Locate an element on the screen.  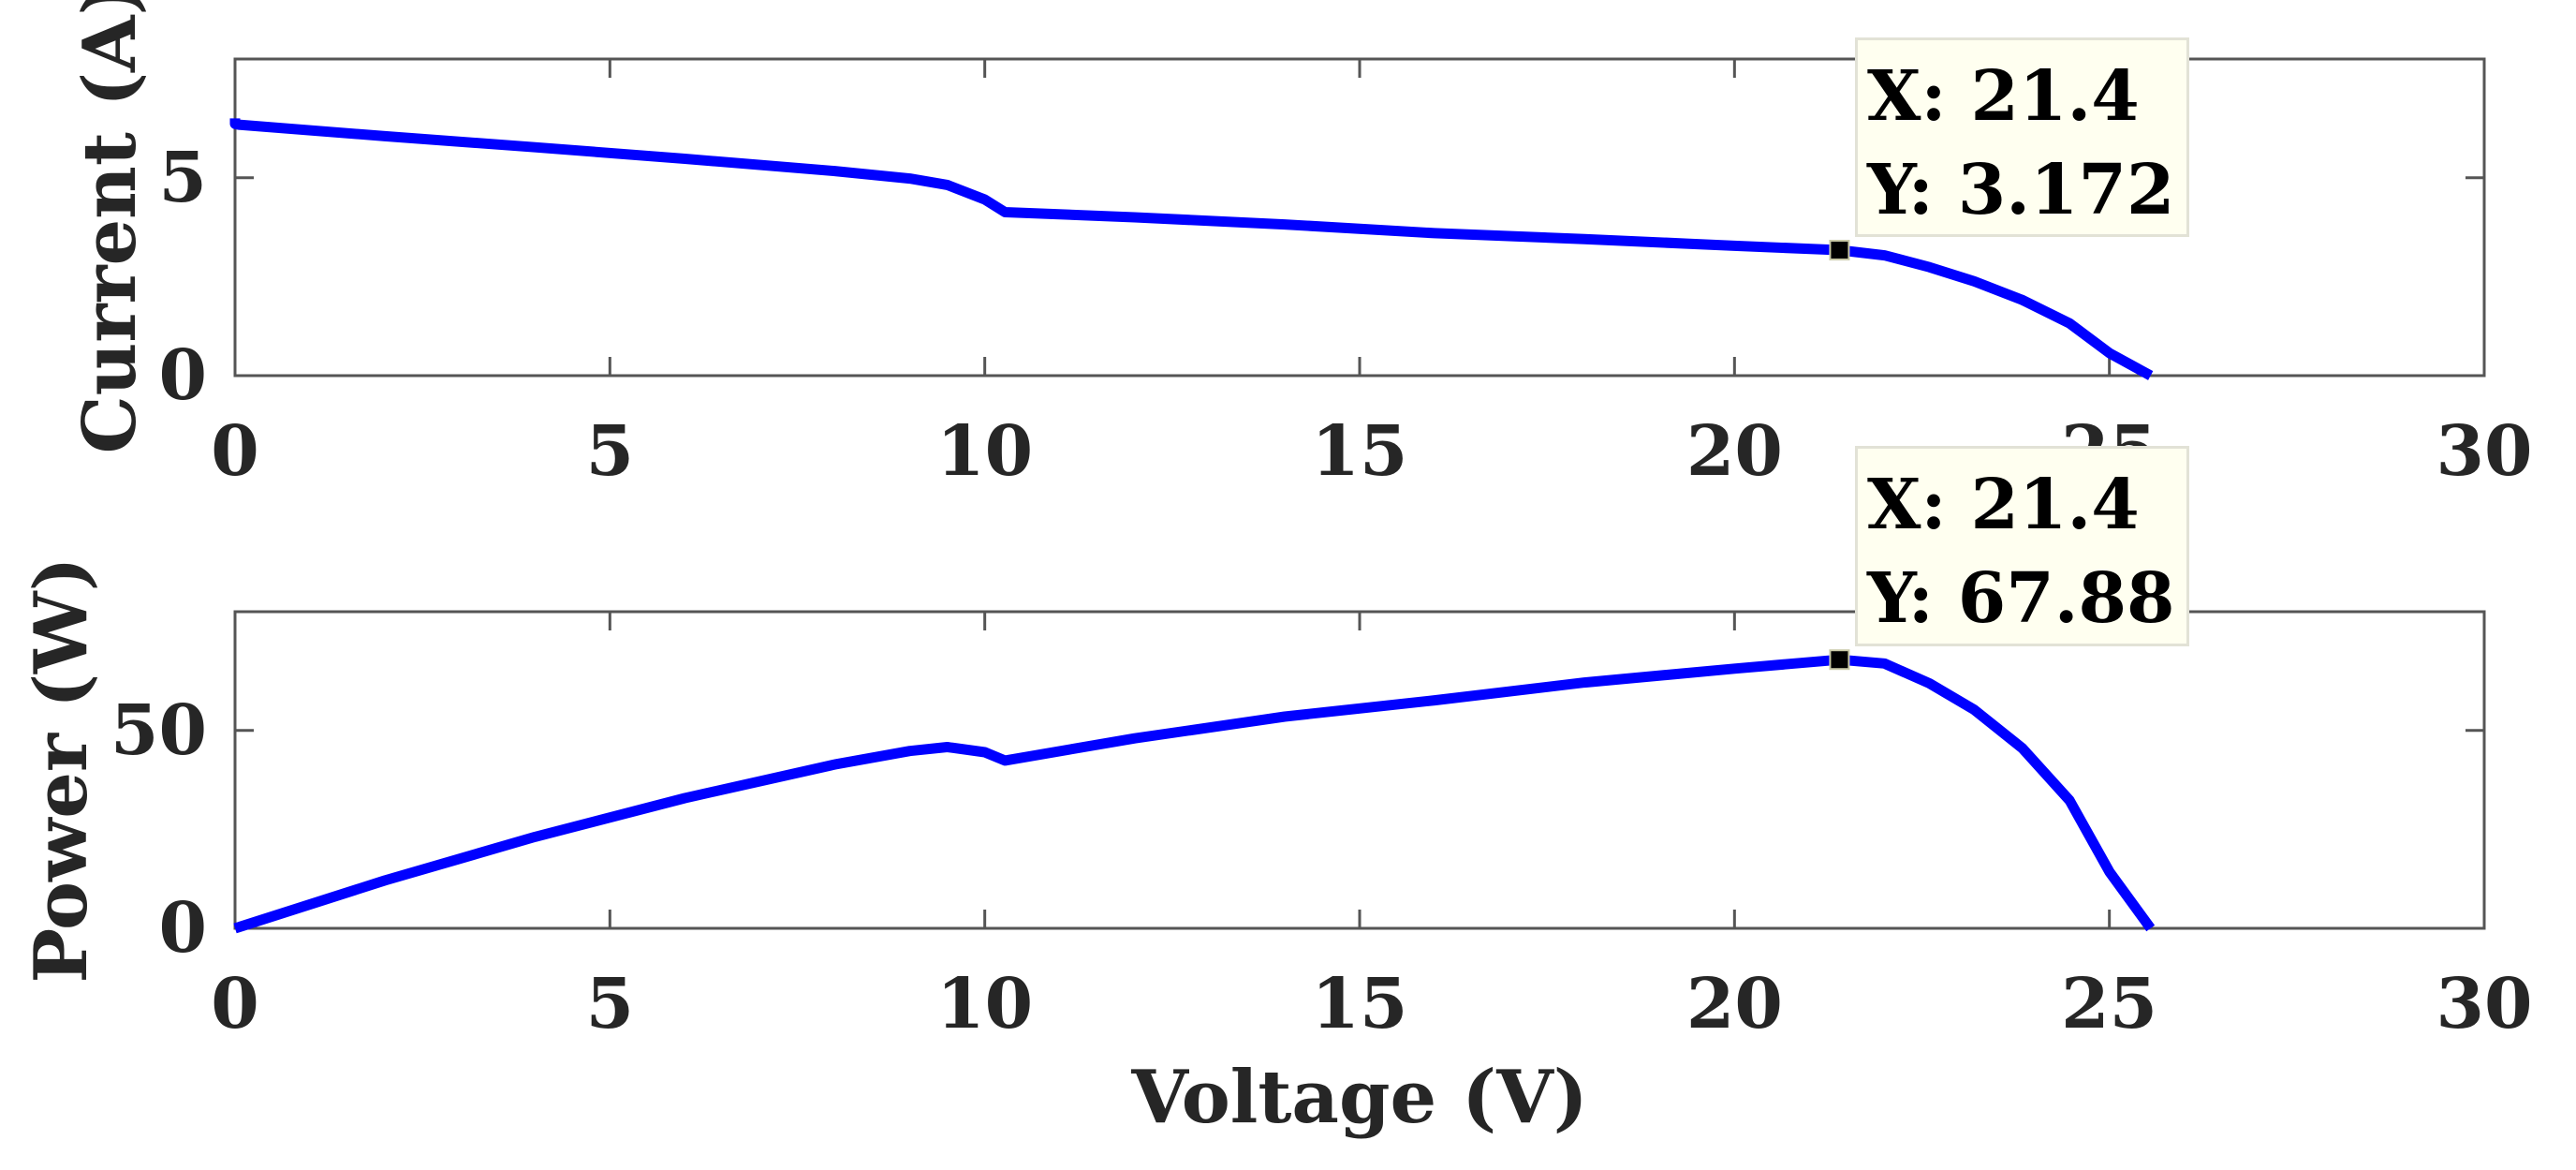
power-datatip: X: 21.4 Y: 67.88 is located at coordinates (2022, 546).